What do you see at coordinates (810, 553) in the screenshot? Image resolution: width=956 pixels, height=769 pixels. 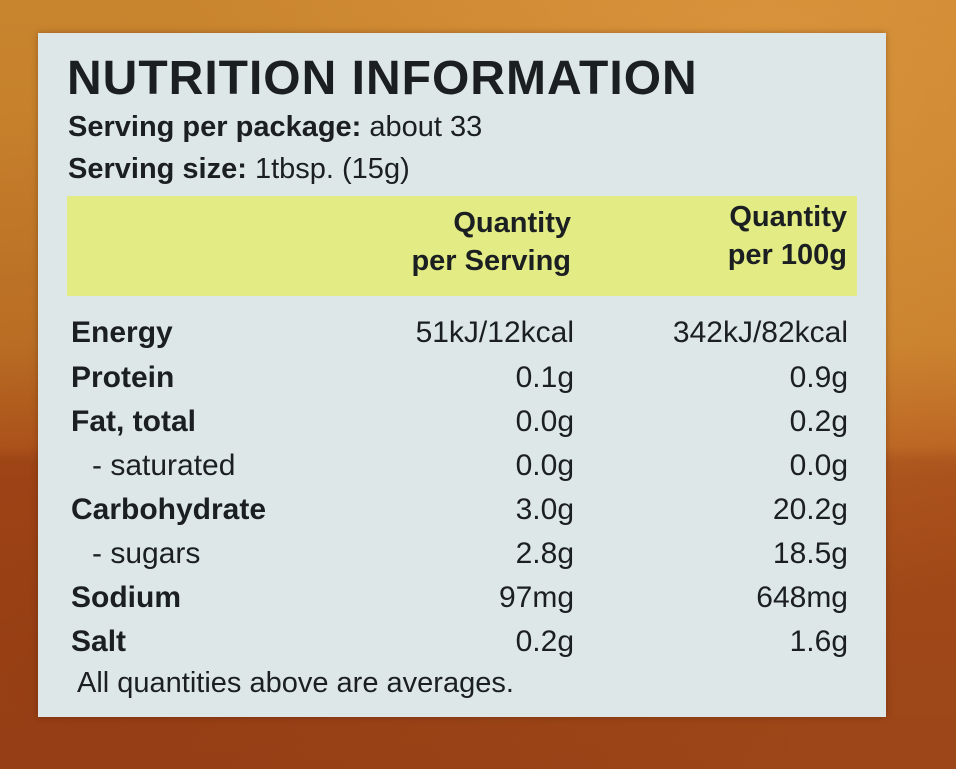 I see `per-100g-value: 18.5g` at bounding box center [810, 553].